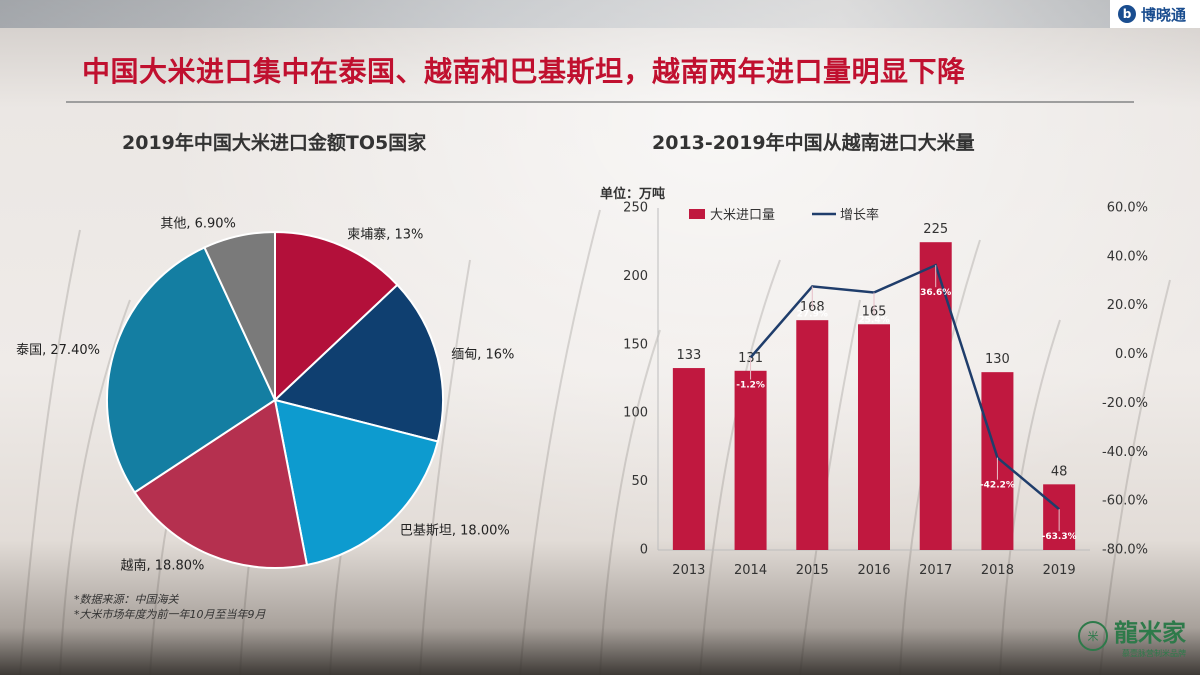  Describe the element at coordinates (1150, 632) in the screenshot. I see `brand-name: 龍米家` at that location.